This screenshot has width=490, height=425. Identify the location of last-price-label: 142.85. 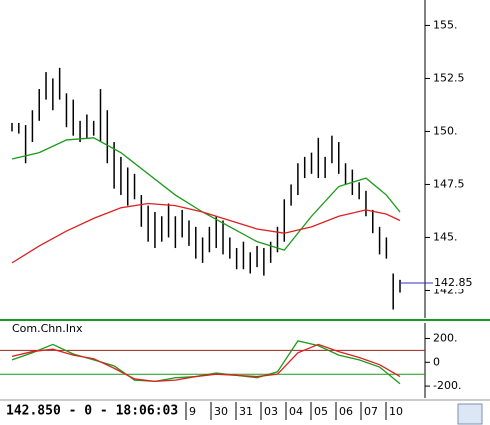
(453, 282).